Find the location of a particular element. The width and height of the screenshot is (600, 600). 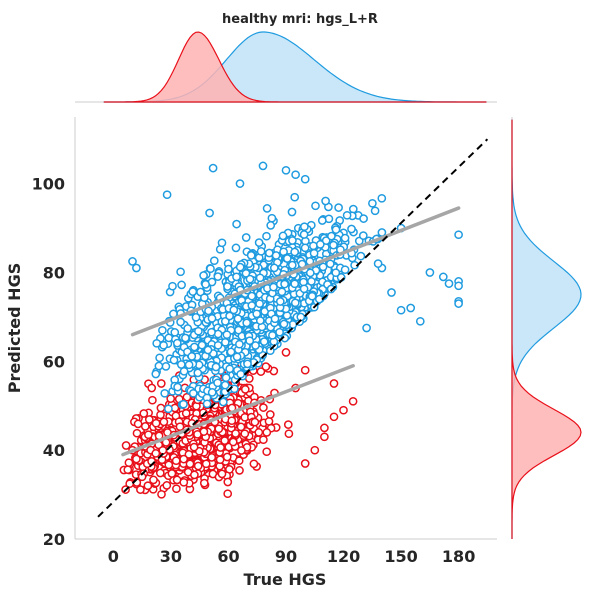

x-tick-label: 150 is located at coordinates (400, 556).